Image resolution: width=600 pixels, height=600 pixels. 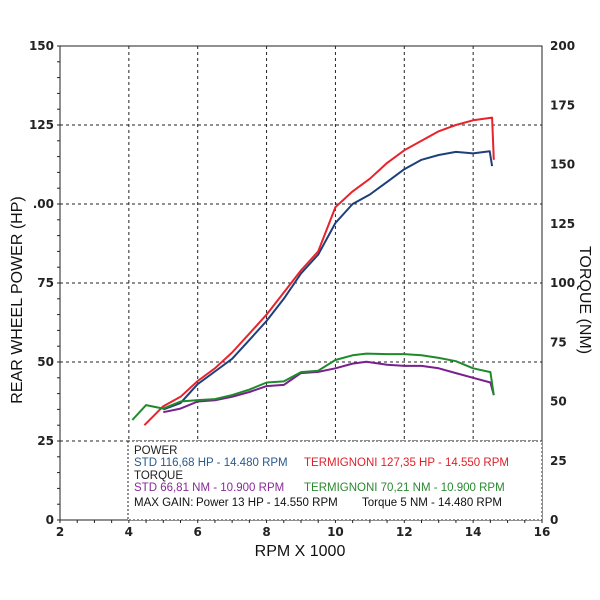 What do you see at coordinates (41, 125) in the screenshot?
I see `y-tick-label: 125` at bounding box center [41, 125].